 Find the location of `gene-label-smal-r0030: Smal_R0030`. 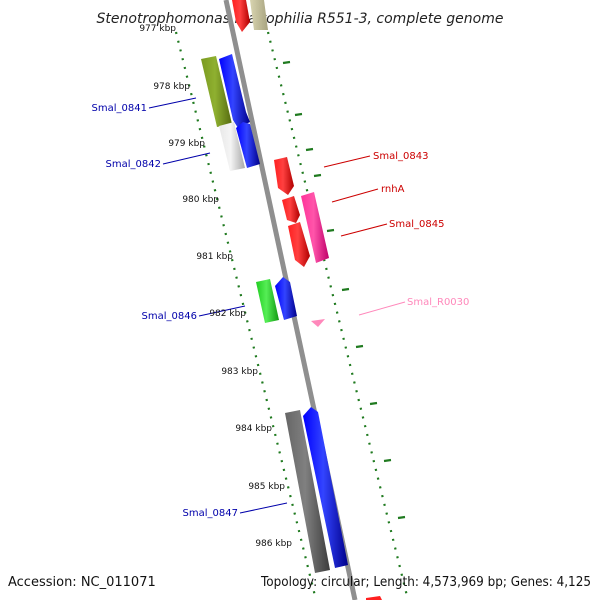

gene-label-smal-r0030: Smal_R0030 is located at coordinates (438, 302).